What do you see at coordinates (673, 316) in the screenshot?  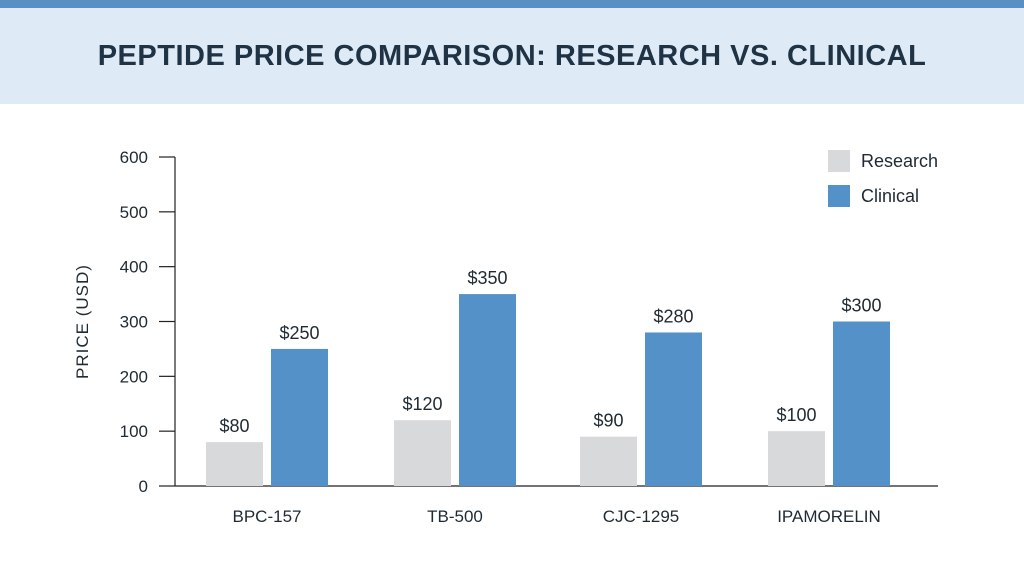 I see `value-label: $280` at bounding box center [673, 316].